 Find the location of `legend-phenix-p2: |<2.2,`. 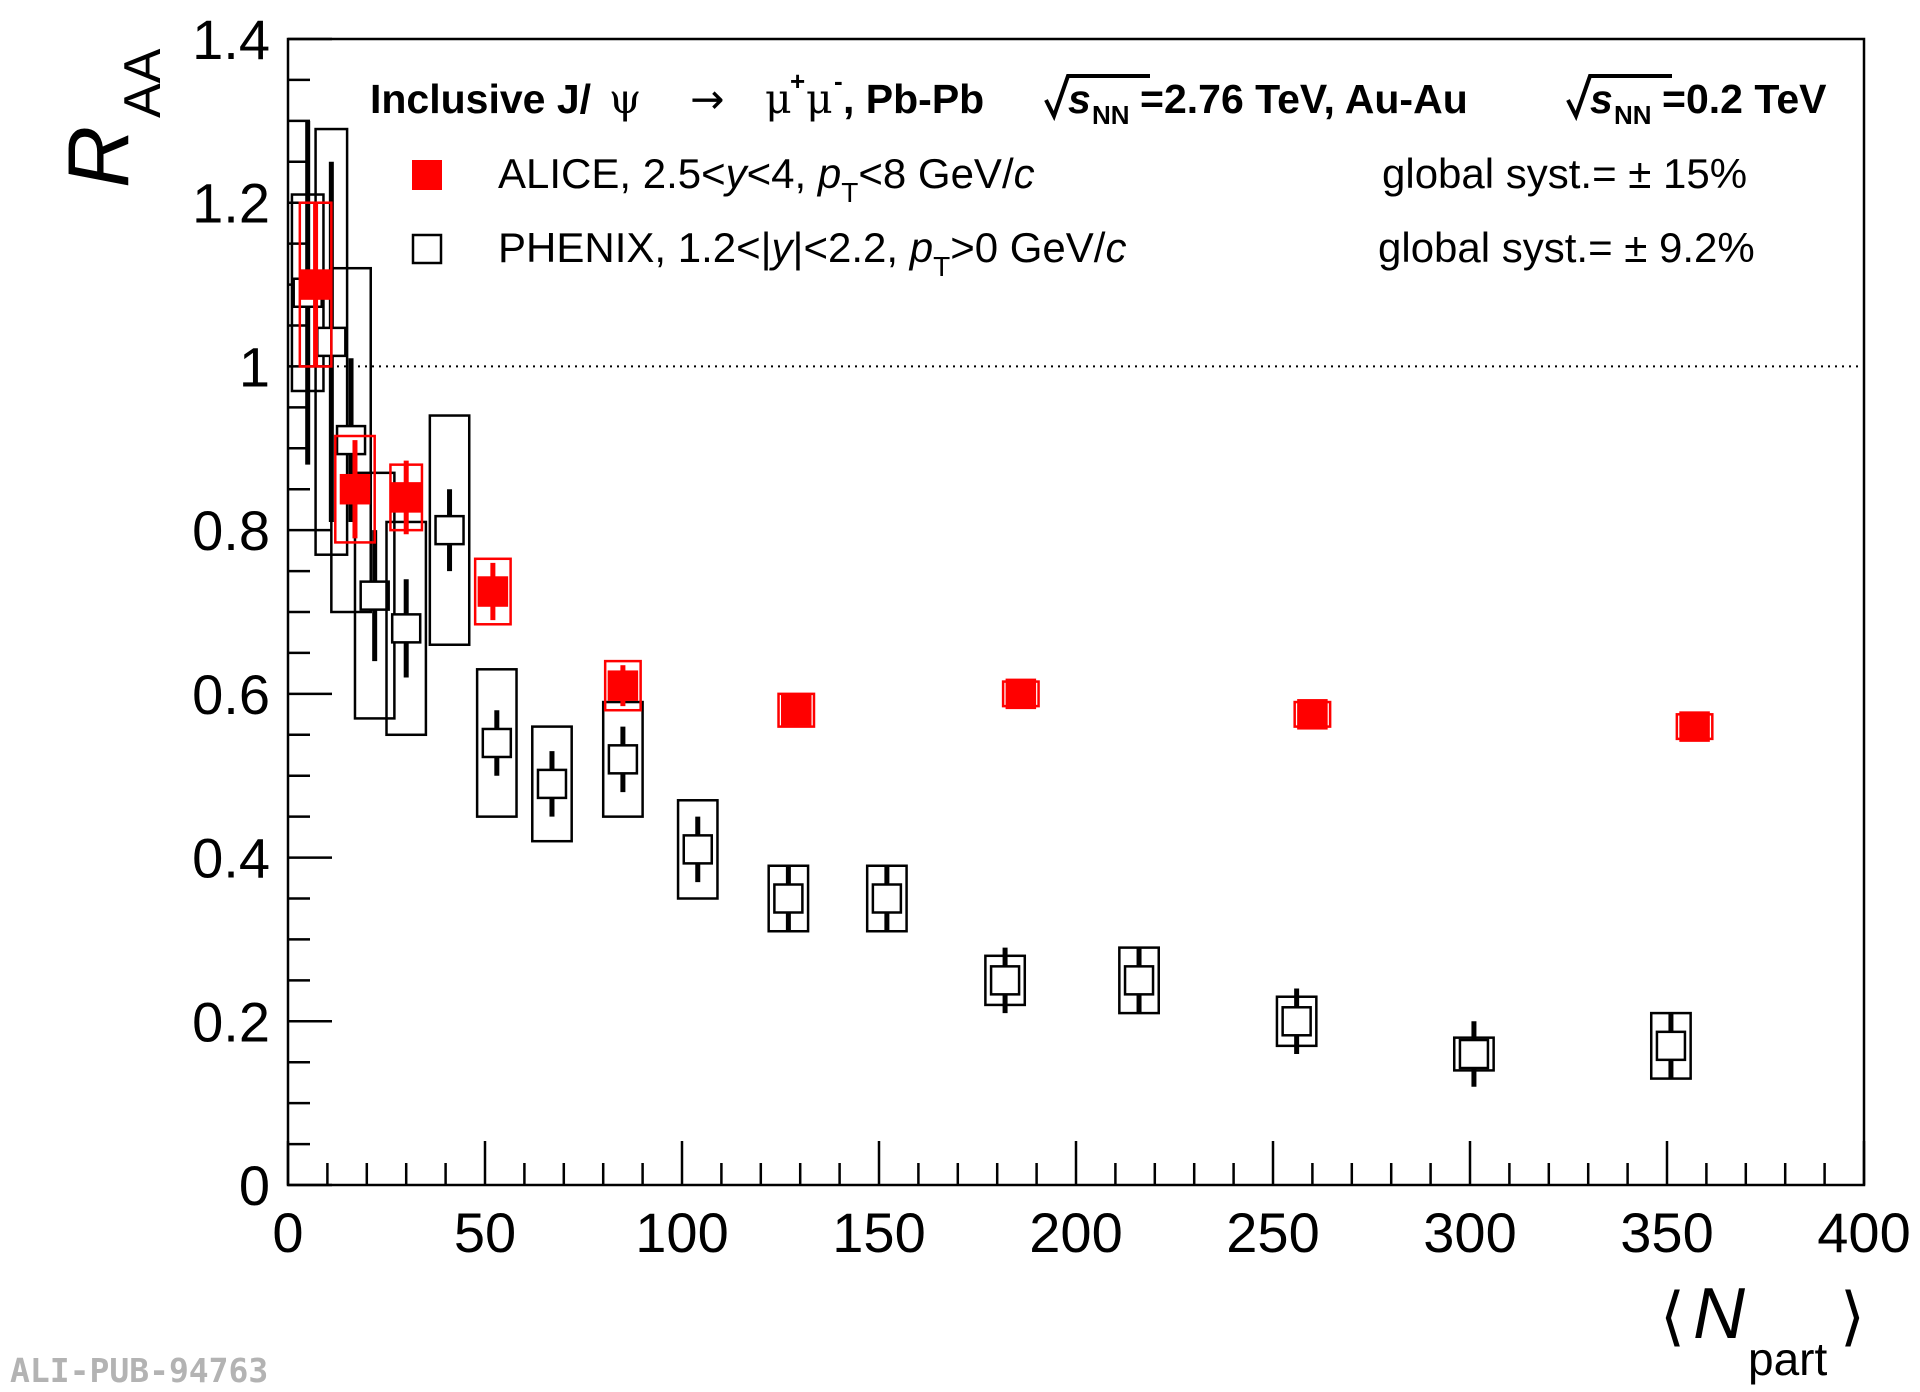

legend-phenix-p2: |<2.2, is located at coordinates (851, 247).